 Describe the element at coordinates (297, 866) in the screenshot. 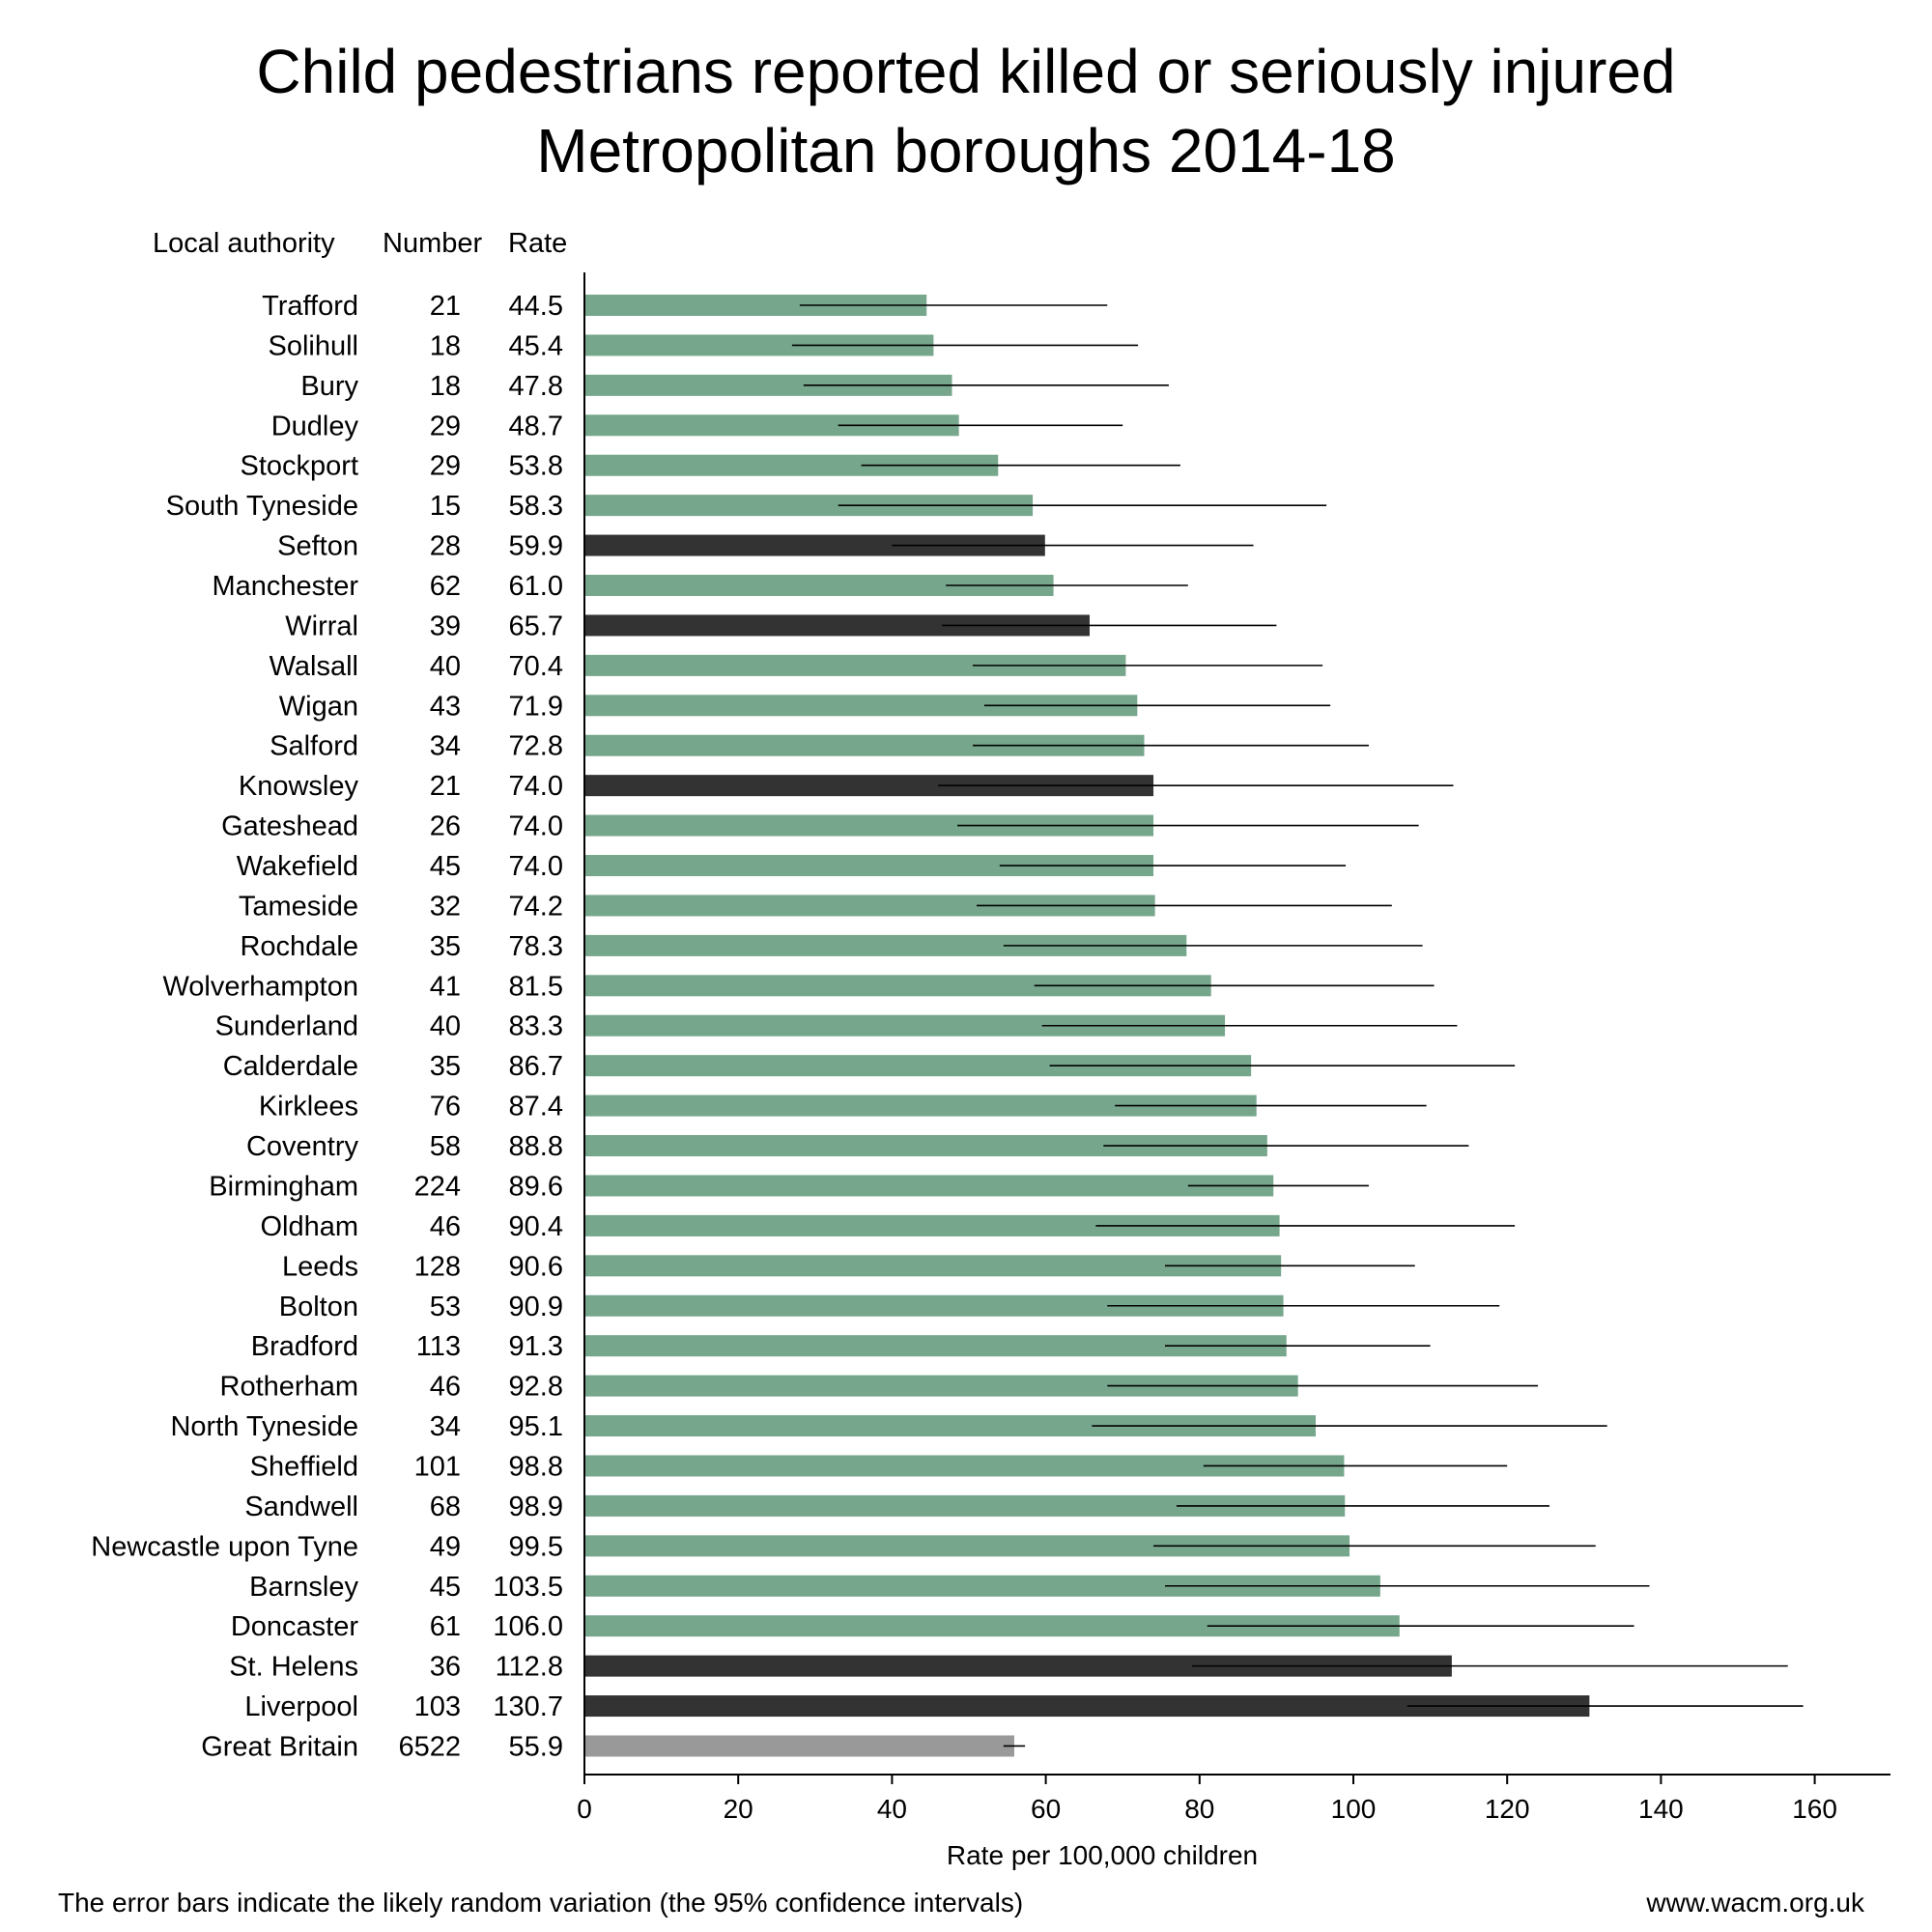

I see `row-label-authority: Wakefield` at that location.